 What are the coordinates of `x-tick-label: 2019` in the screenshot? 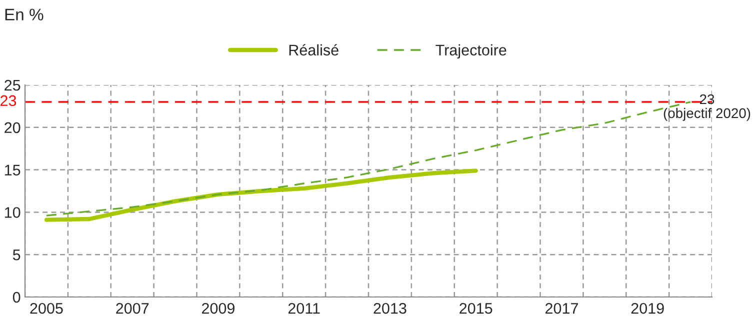 It's located at (647, 308).